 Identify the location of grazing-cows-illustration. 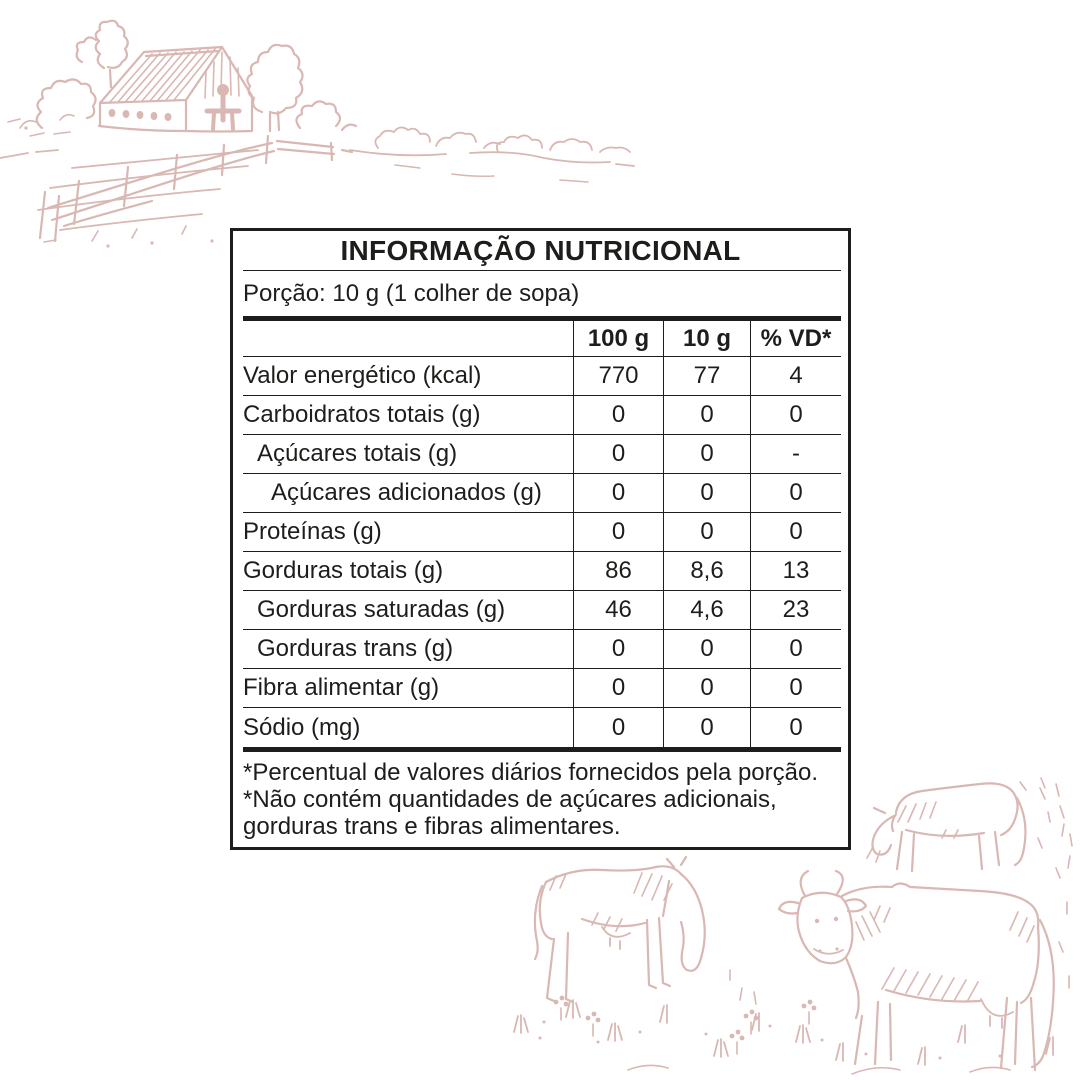
(793, 926).